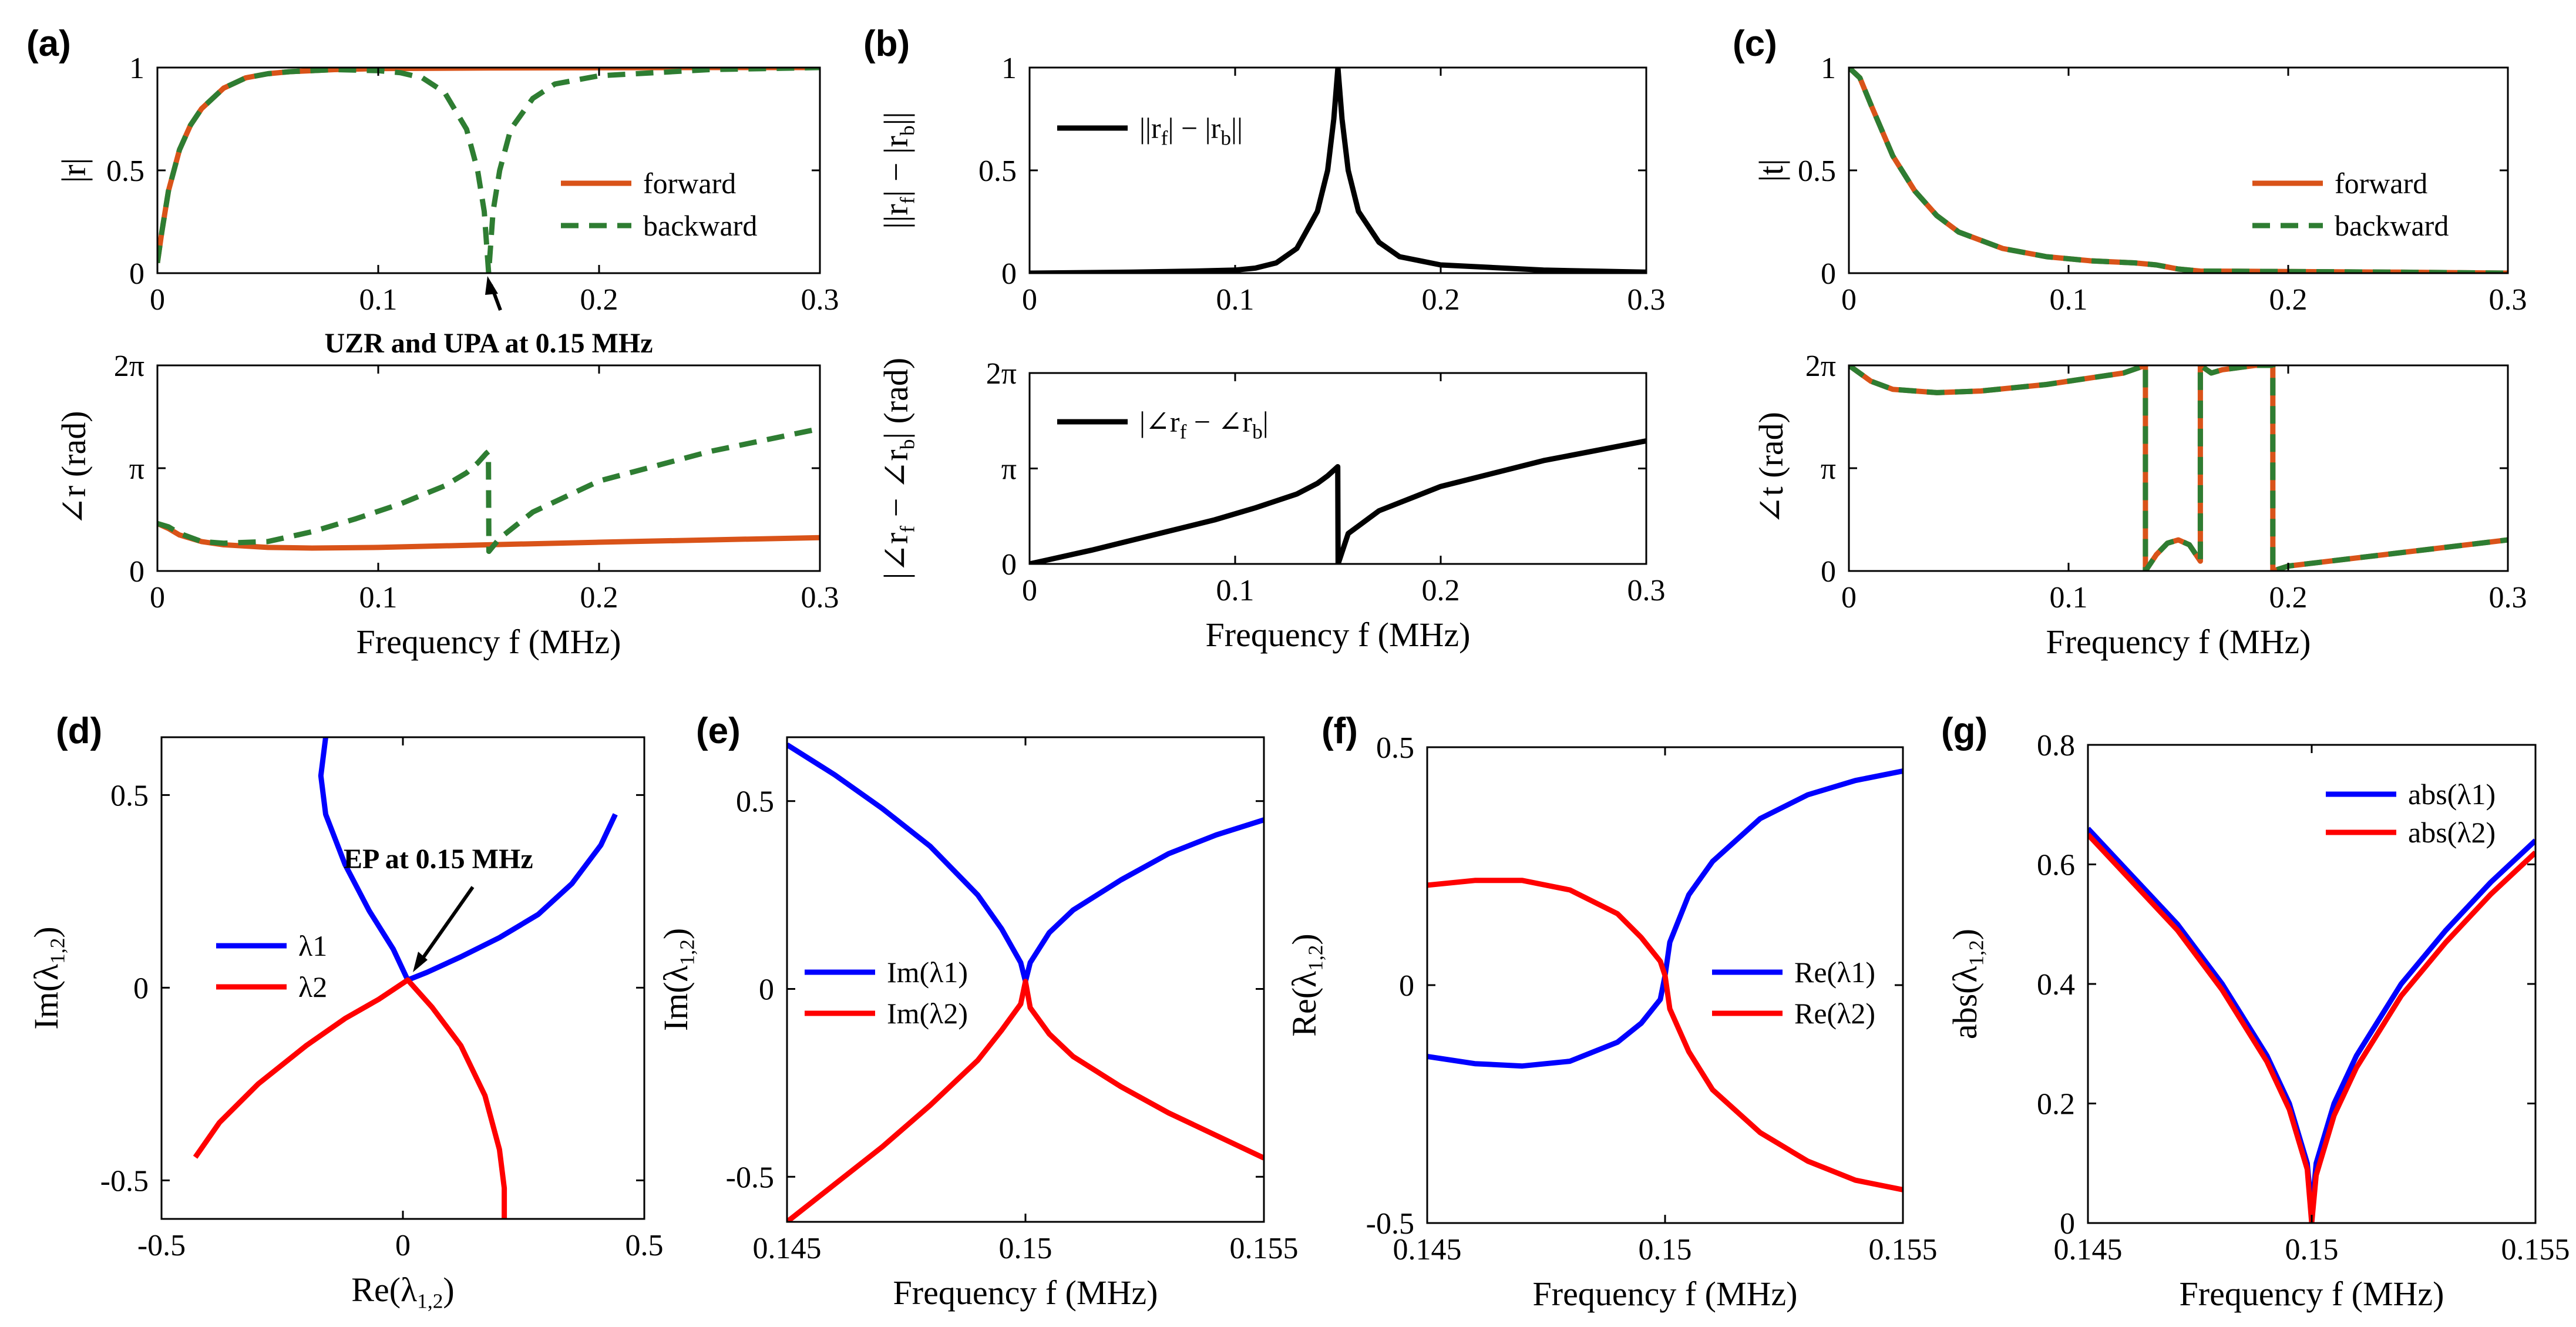 This screenshot has height=1327, width=2576. What do you see at coordinates (74, 170) in the screenshot?
I see `y-axis-label: |r|` at bounding box center [74, 170].